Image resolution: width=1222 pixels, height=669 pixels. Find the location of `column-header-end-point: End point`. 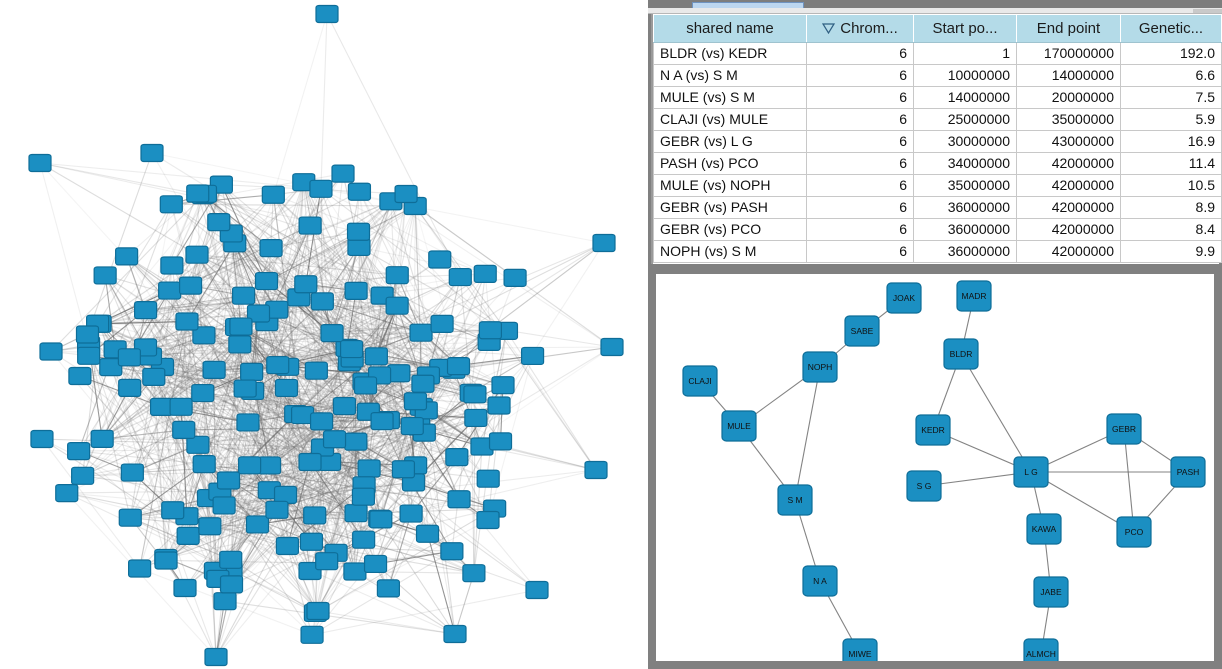

column-header-end-point: End point is located at coordinates (1068, 28).